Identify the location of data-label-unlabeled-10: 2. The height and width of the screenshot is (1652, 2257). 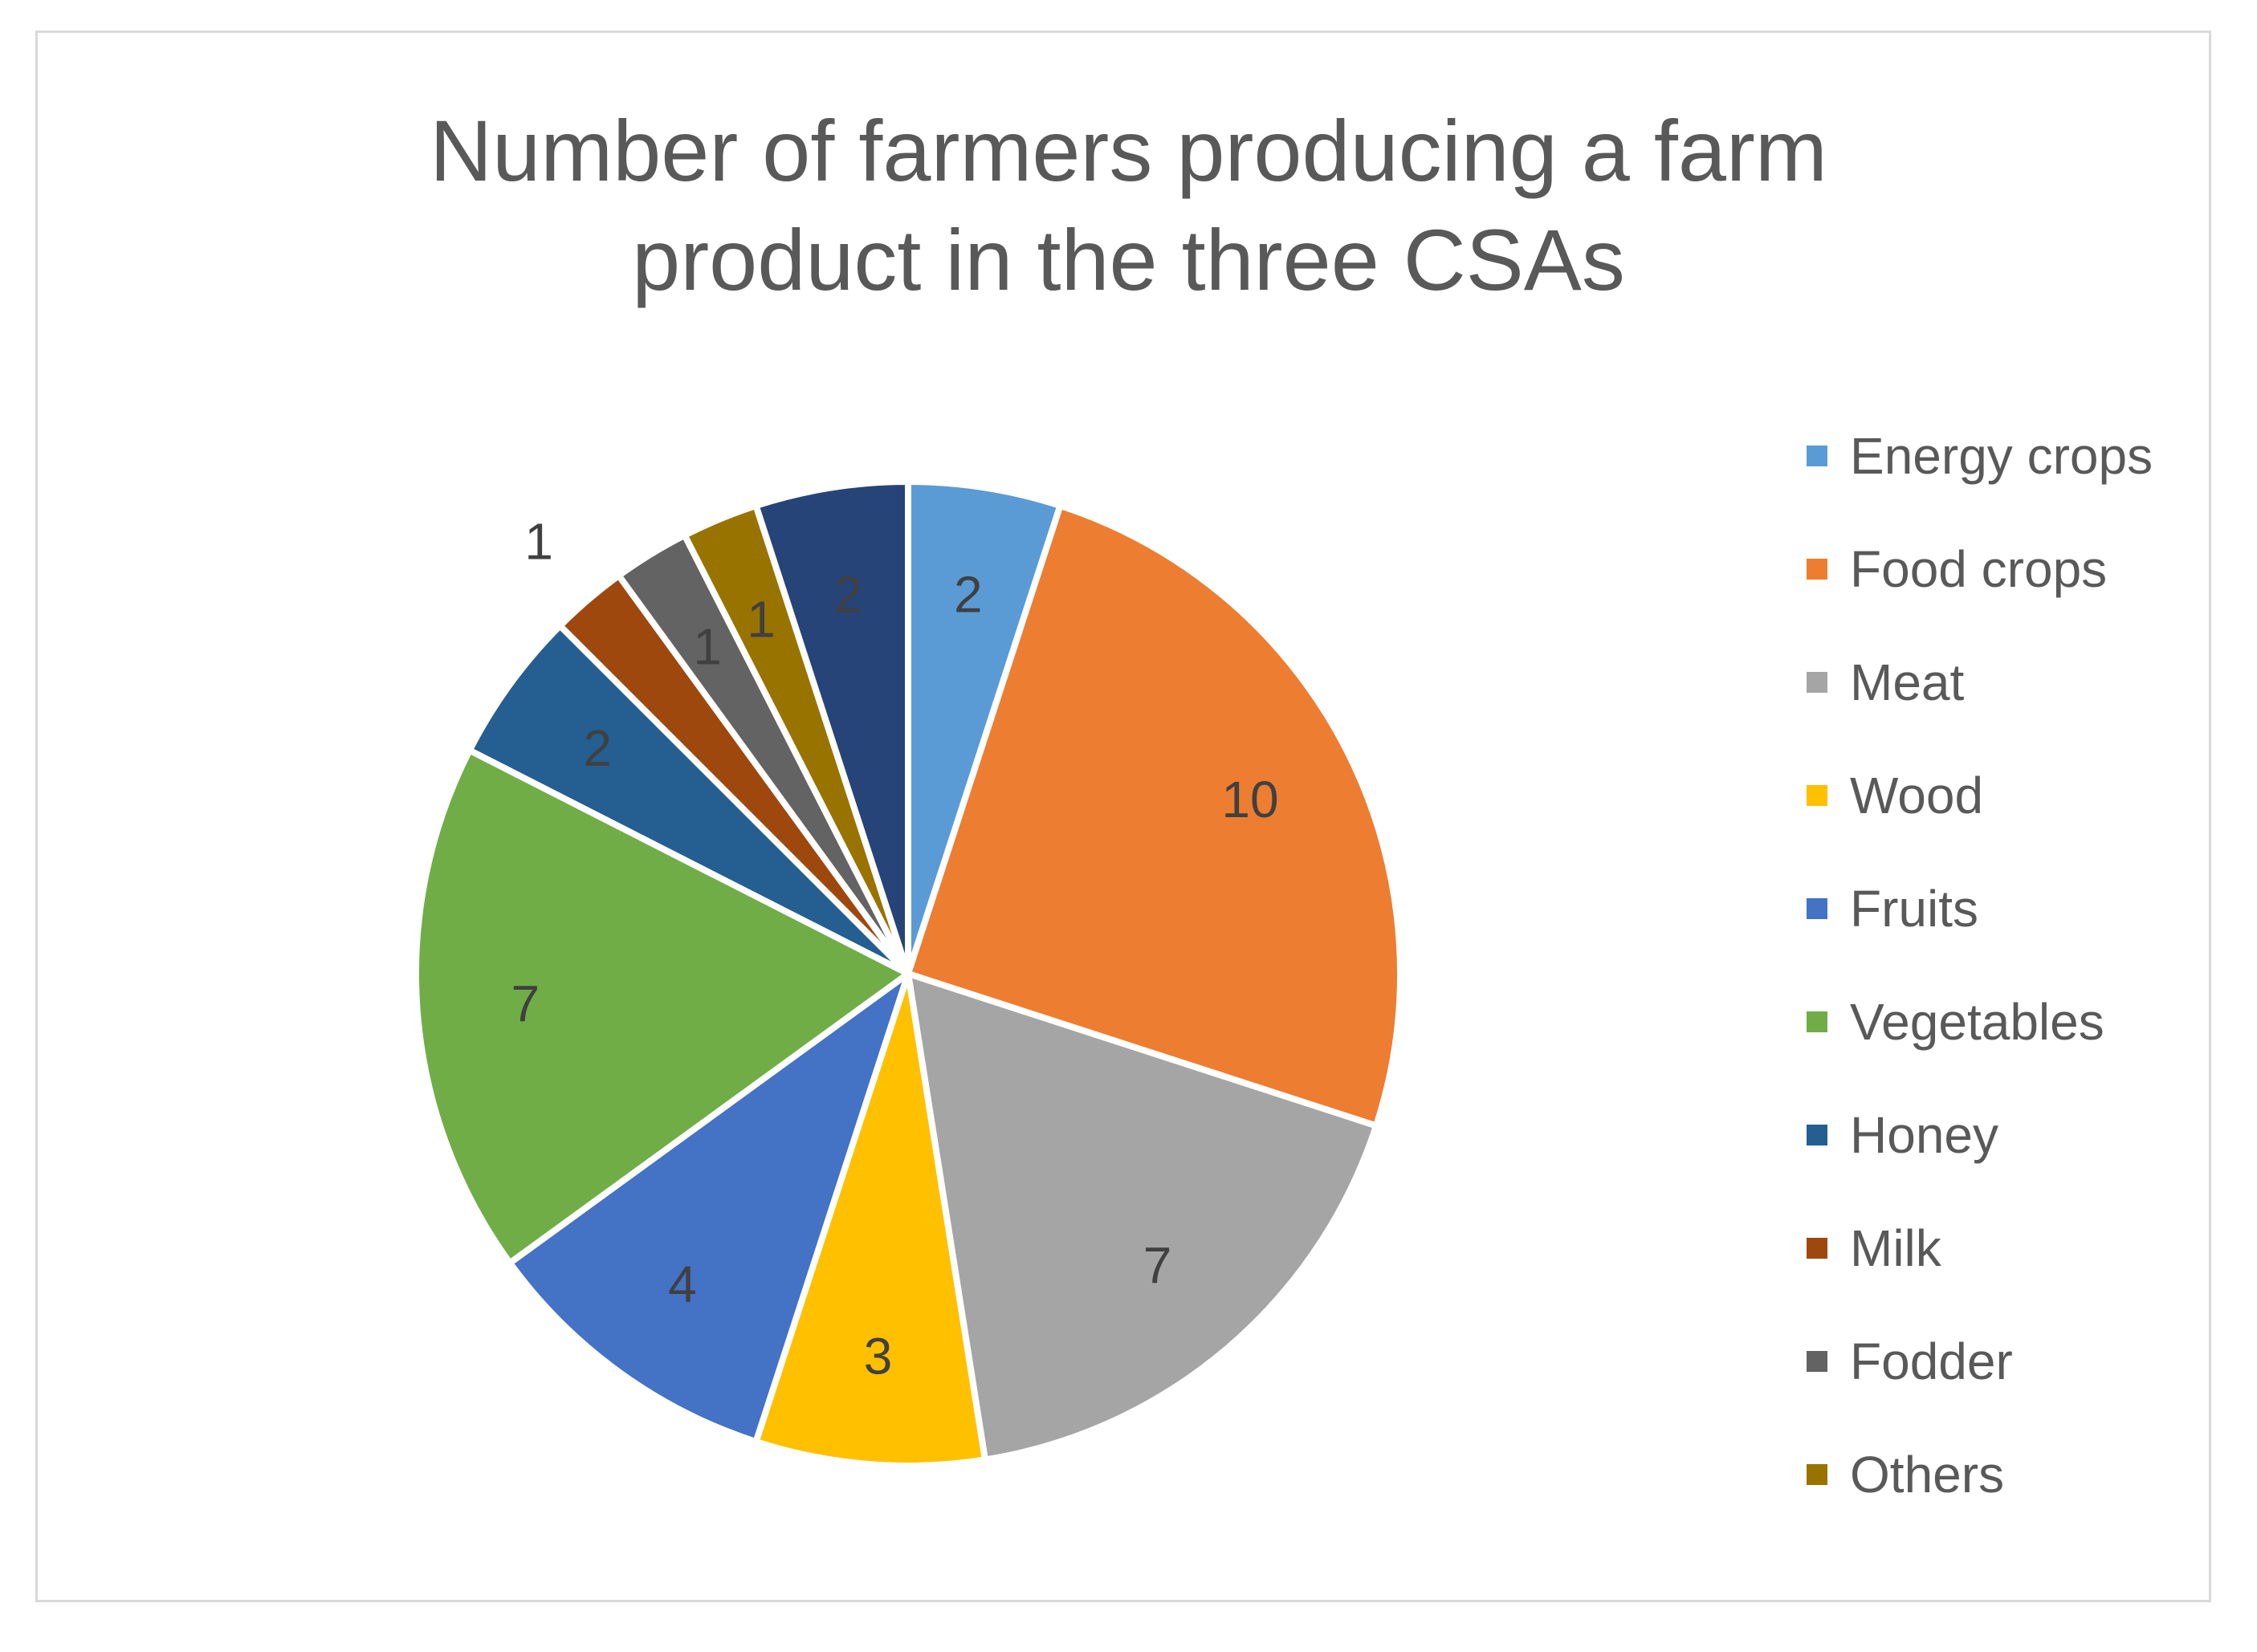
(847, 595).